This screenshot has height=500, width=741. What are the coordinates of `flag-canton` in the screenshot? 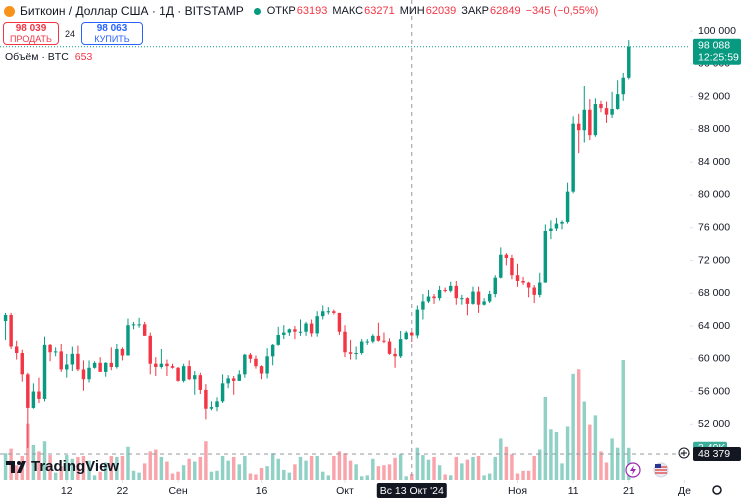 It's located at (658, 466).